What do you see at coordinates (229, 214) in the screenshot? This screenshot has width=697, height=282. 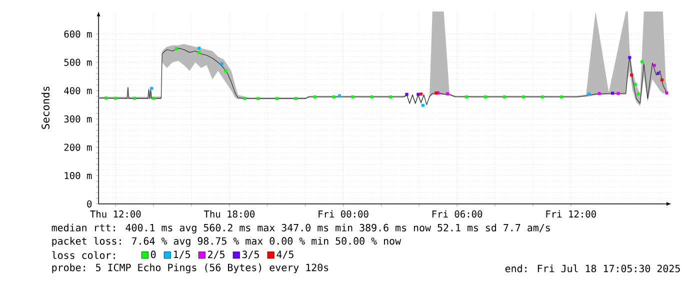 I see `x-tick-label: Thu 18:00` at bounding box center [229, 214].